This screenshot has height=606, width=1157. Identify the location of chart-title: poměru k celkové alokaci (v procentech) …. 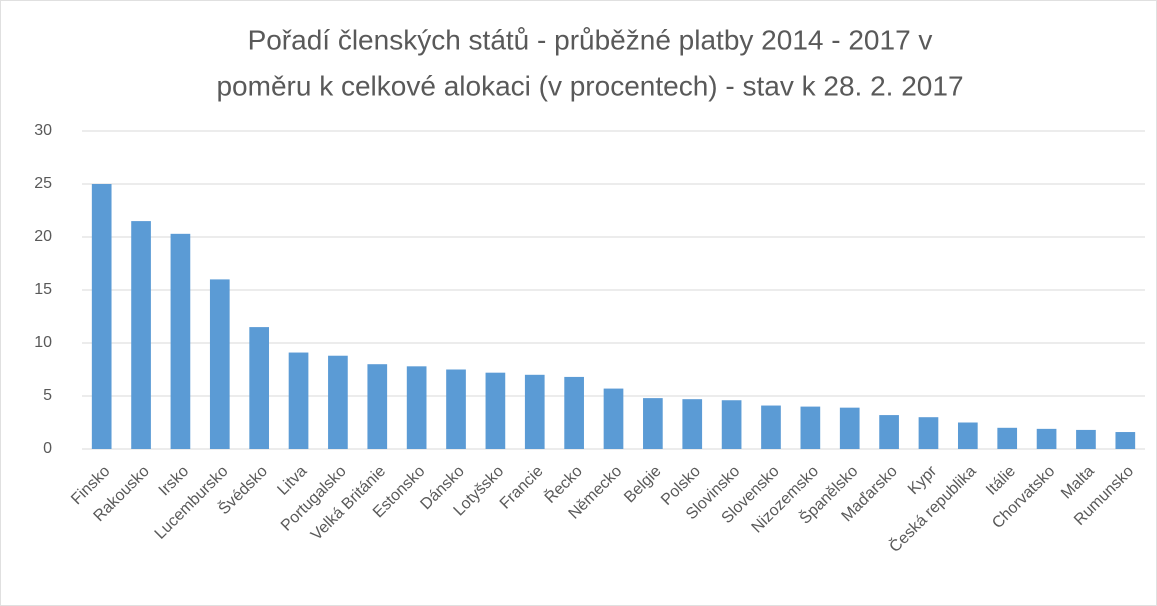
(589, 85).